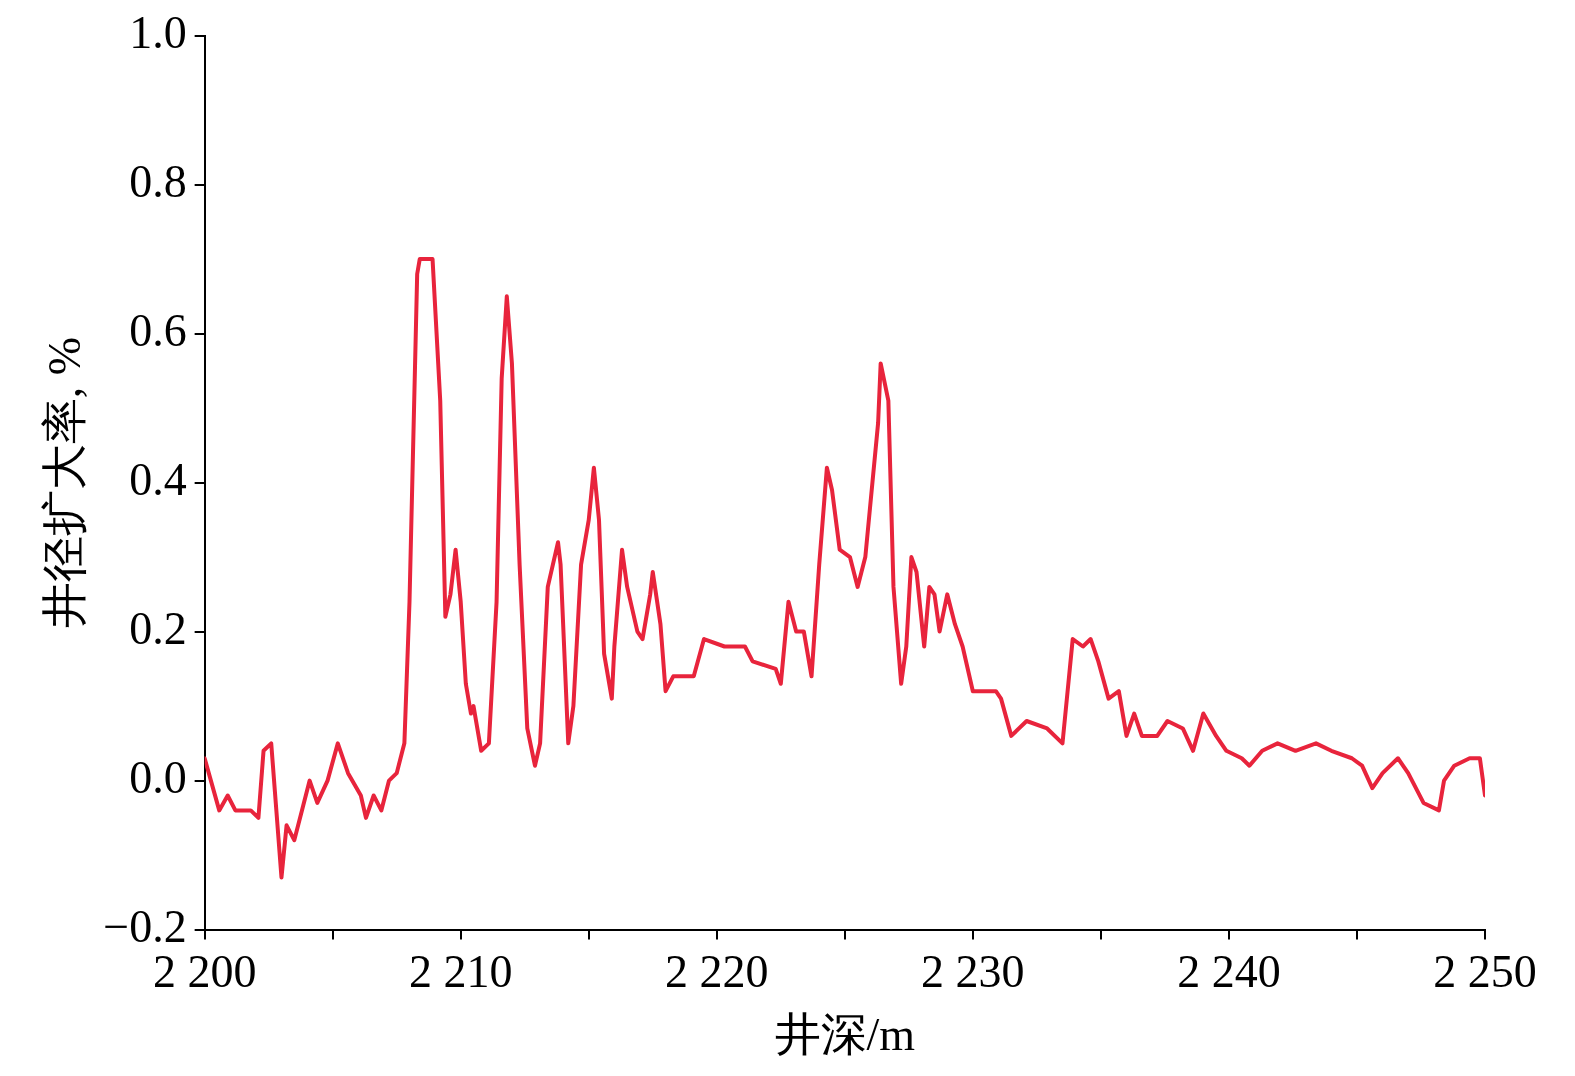 This screenshot has height=1076, width=1575. Describe the element at coordinates (460, 972) in the screenshot. I see `x-tick-label: 2 210` at that location.